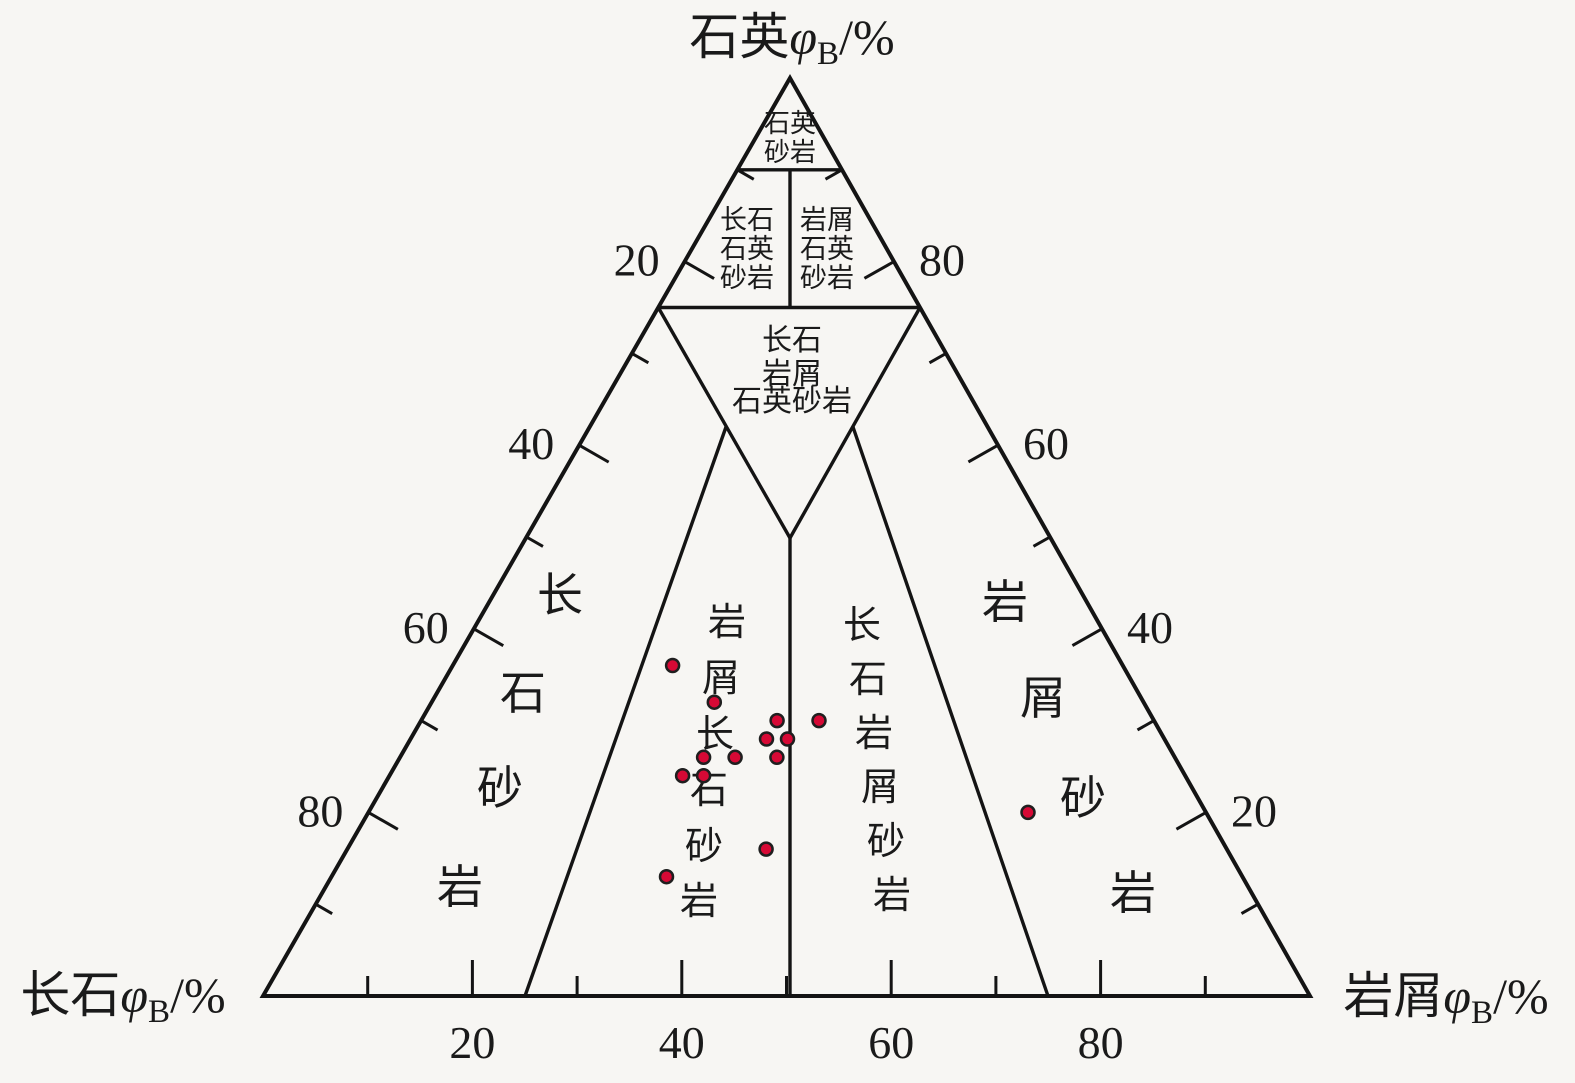 This screenshot has width=1575, height=1083. What do you see at coordinates (792, 401) in the screenshot?
I see `field-label-line: 石英砂岩` at bounding box center [792, 401].